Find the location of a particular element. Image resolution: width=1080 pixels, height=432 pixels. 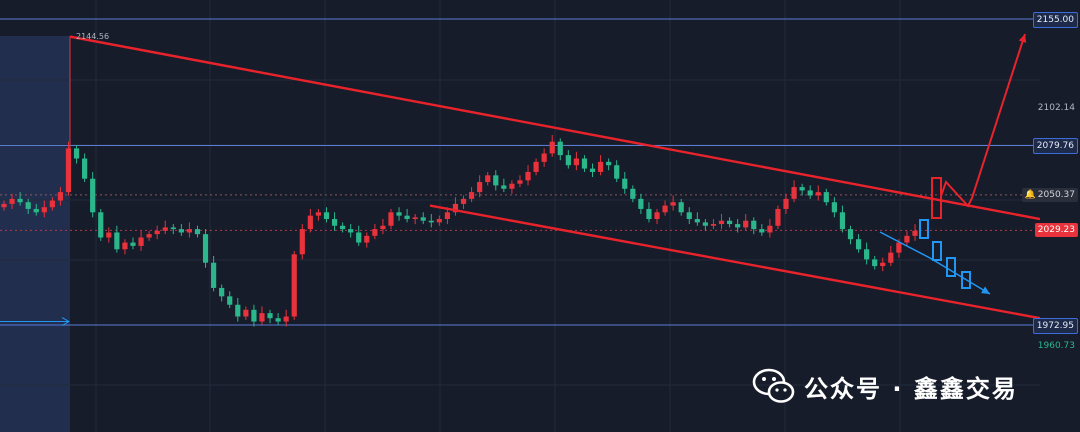

high-marker-label: 2144.56 is located at coordinates (93, 36).